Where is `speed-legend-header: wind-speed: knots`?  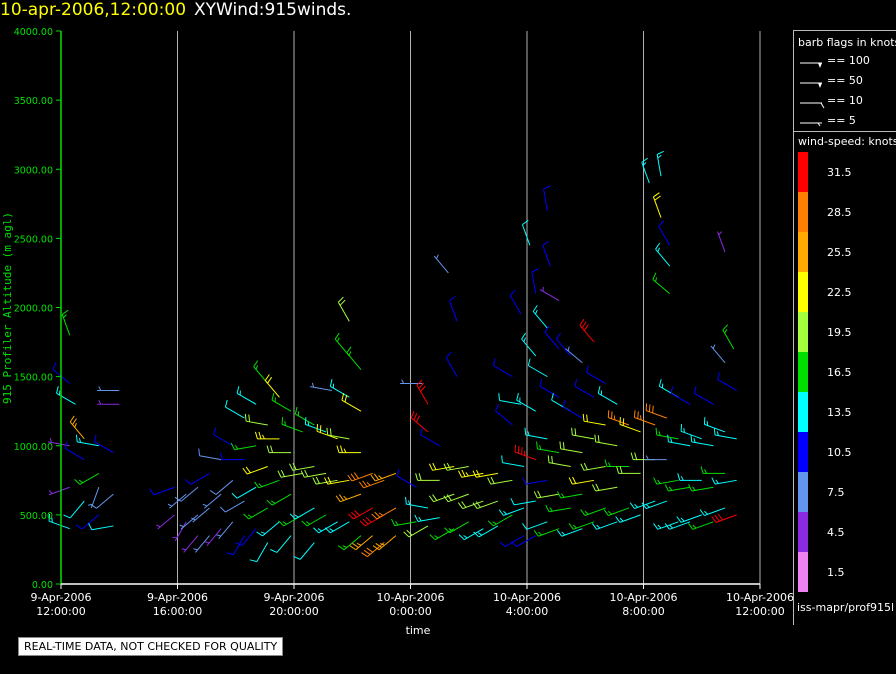
speed-legend-header: wind-speed: knots is located at coordinates (847, 141).